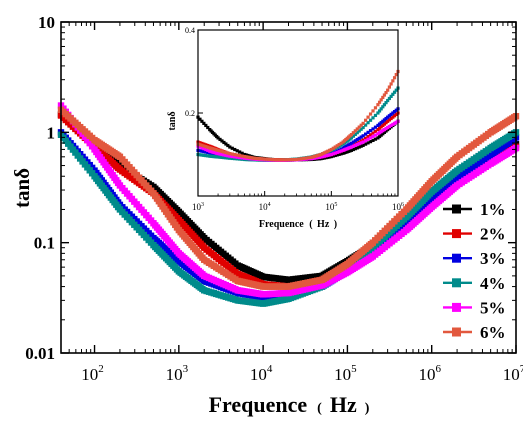 This screenshot has width=523, height=426. I want to click on legend-item: 5%, so click(474, 307).